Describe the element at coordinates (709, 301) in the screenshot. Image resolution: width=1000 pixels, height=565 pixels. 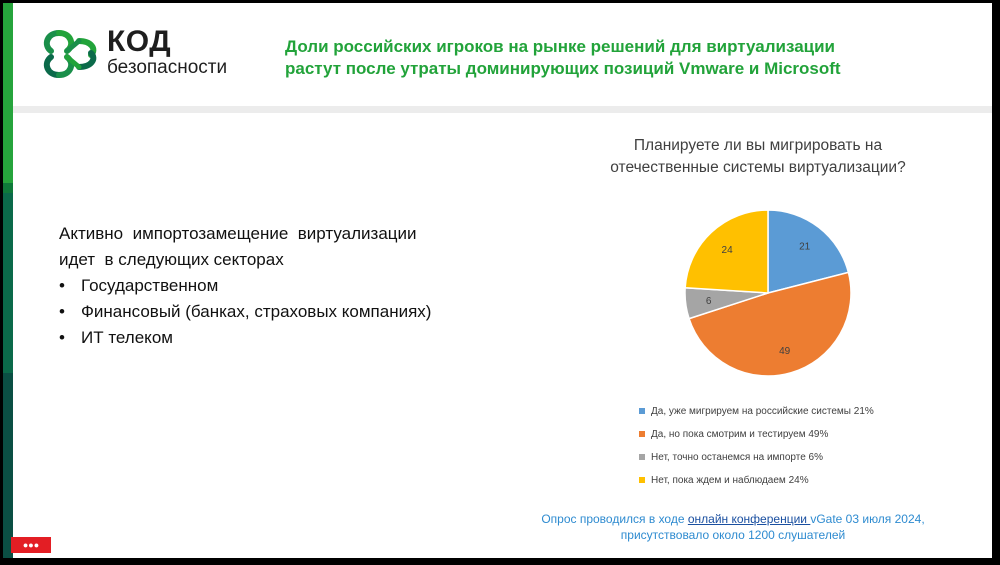
I see `pie-data-label: 6` at that location.